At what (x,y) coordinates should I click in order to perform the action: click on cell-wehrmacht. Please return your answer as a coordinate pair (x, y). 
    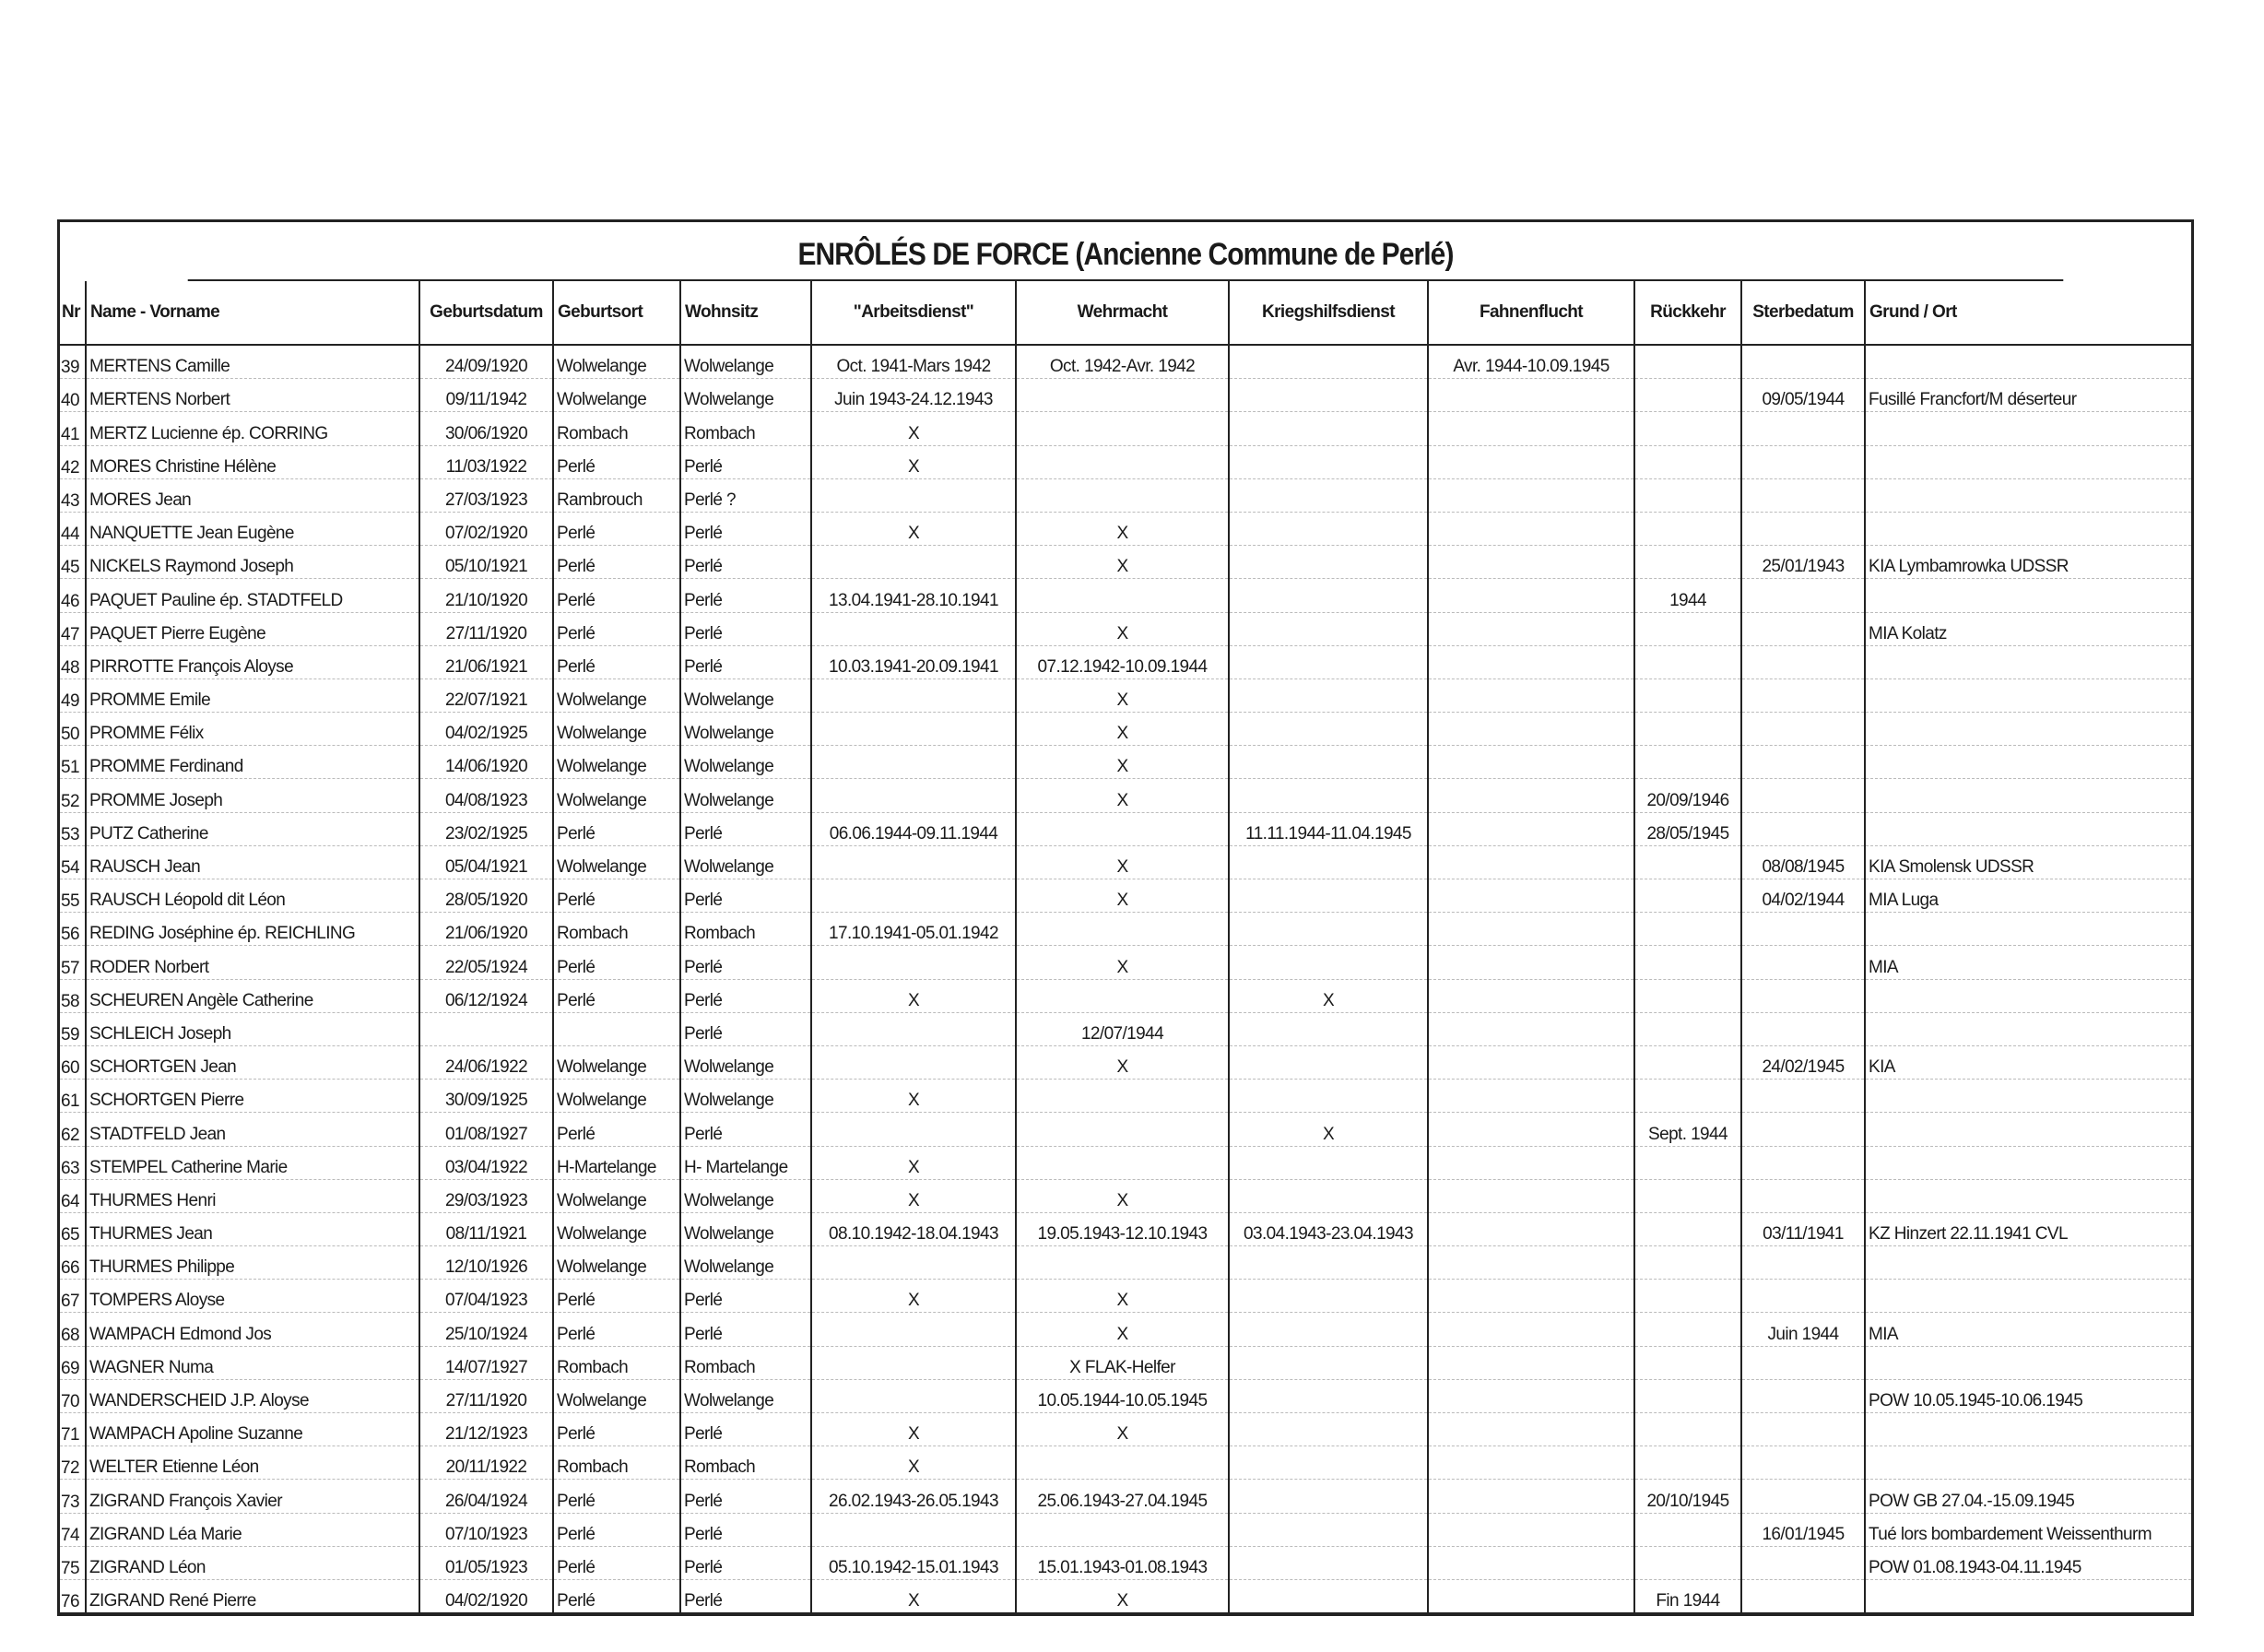
    Looking at the image, I should click on (1122, 1129).